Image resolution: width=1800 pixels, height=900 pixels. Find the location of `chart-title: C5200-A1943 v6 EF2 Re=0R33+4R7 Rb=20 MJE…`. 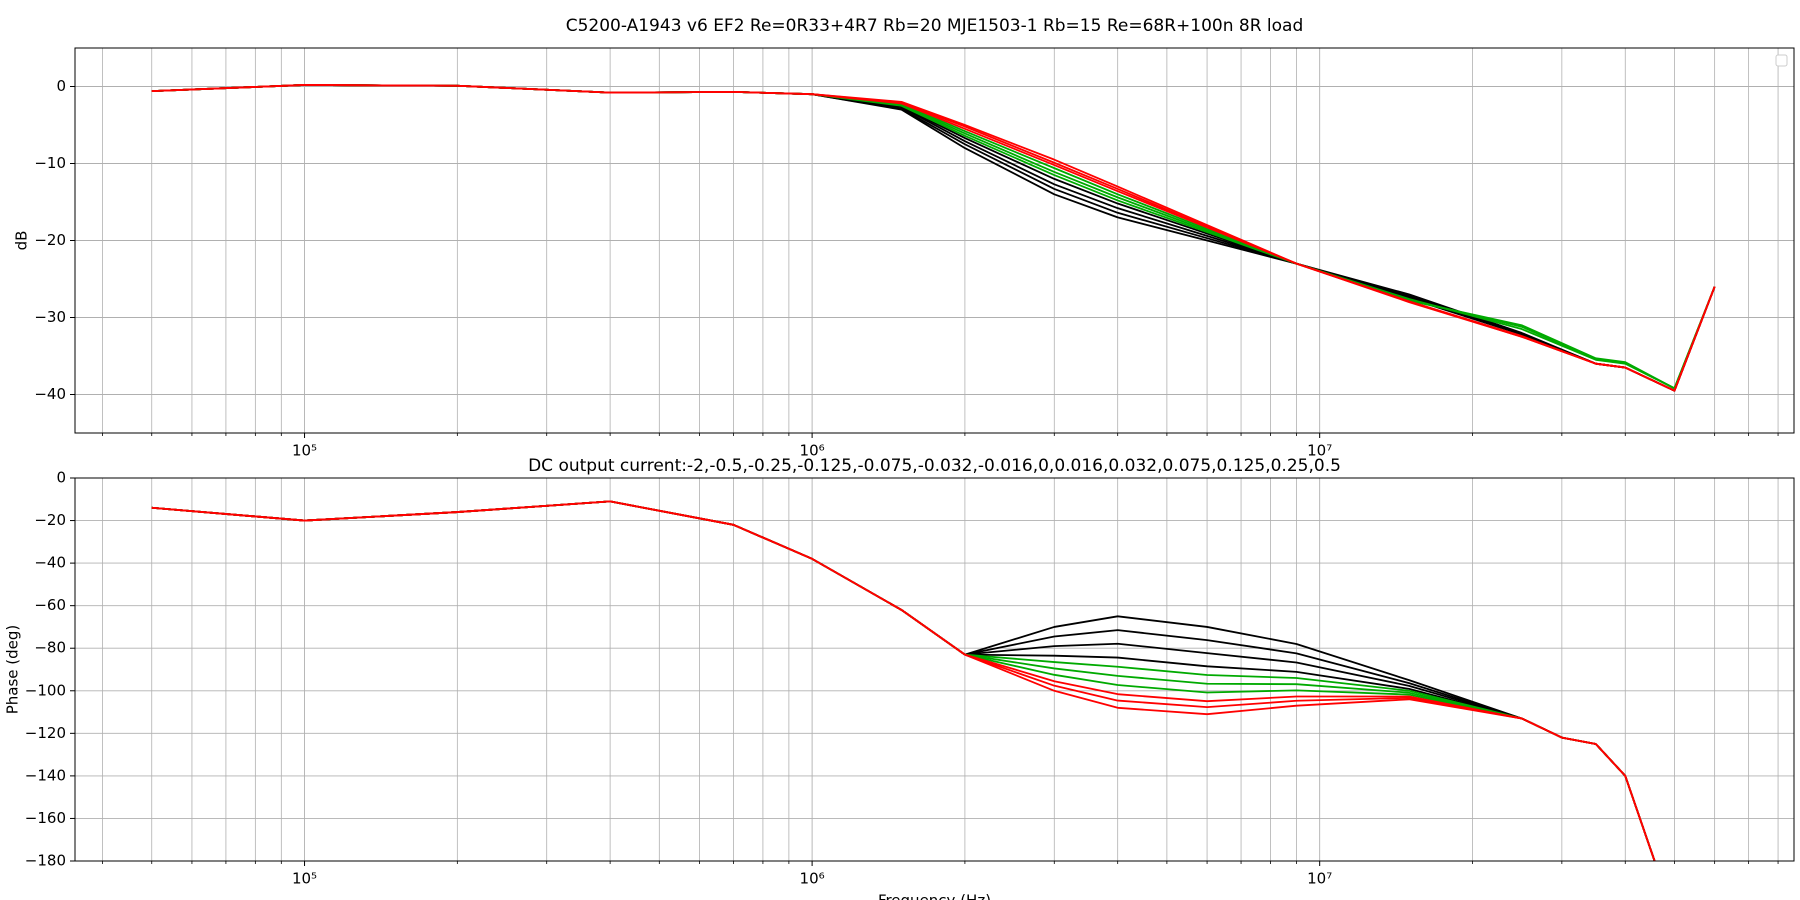

chart-title: C5200-A1943 v6 EF2 Re=0R33+4R7 Rb=20 MJE… is located at coordinates (935, 26).